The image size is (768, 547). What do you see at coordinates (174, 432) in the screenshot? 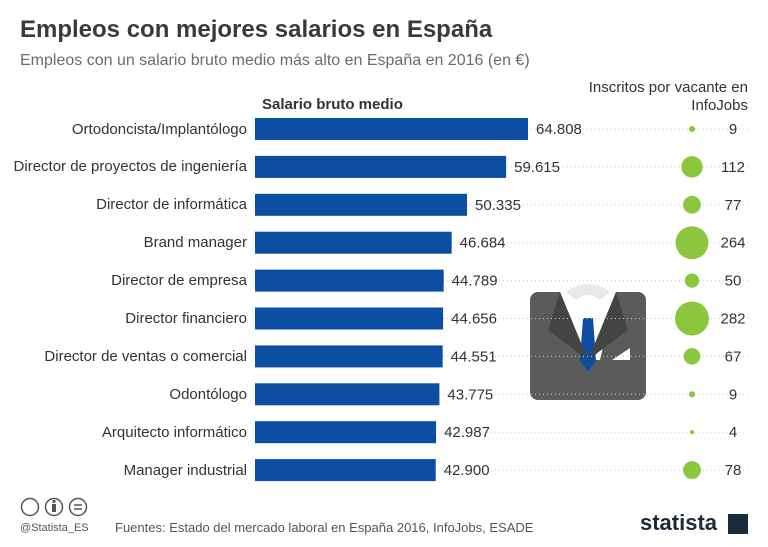
I see `category-label: Arquitecto informático` at bounding box center [174, 432].